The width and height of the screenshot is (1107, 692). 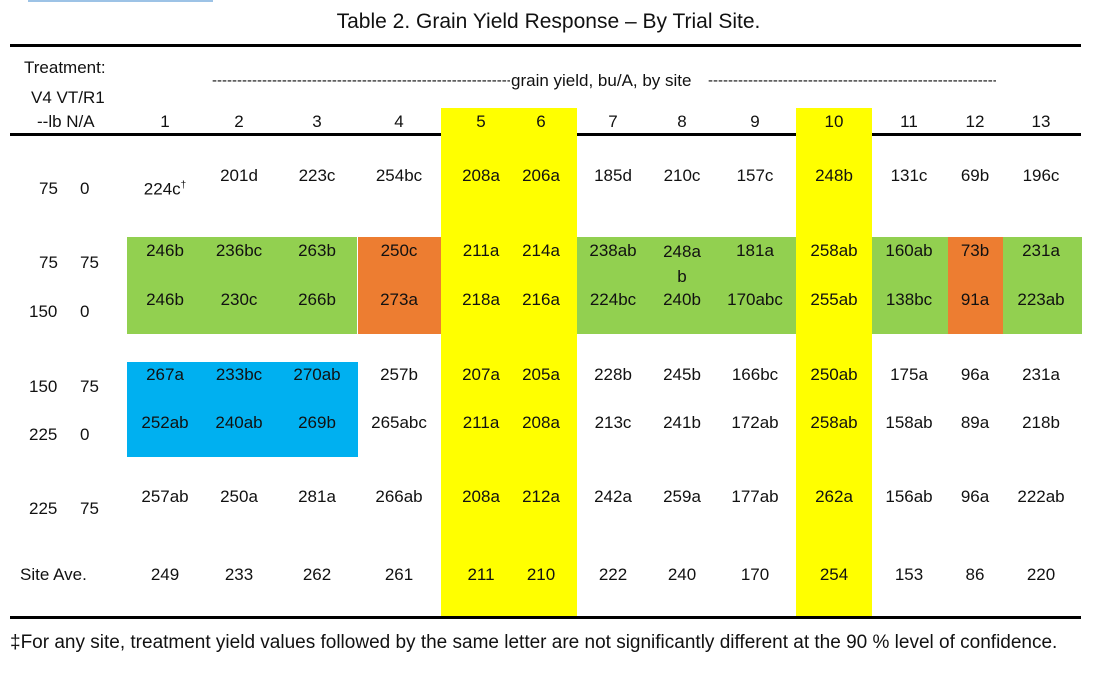 I want to click on row-2-vt-rate: 75, so click(x=89, y=262).